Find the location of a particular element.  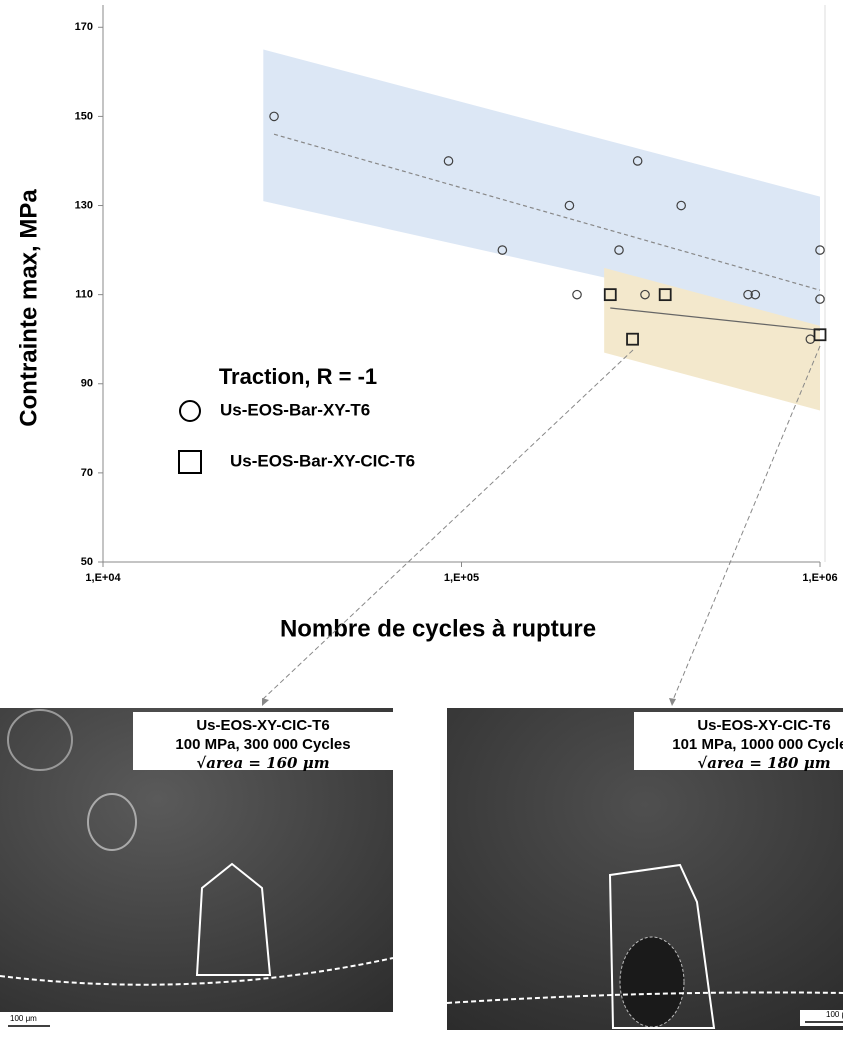

y-tick-label: 170 is located at coordinates (84, 27).